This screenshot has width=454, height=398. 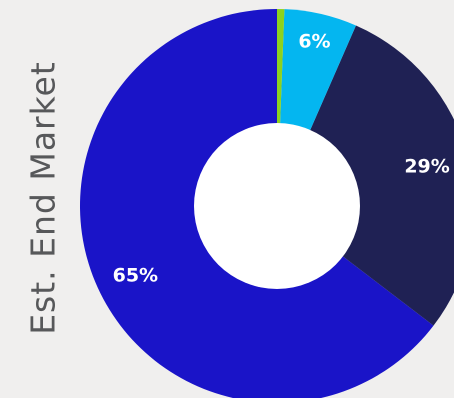 What do you see at coordinates (314, 42) in the screenshot?
I see `slice-label-3: 6%` at bounding box center [314, 42].